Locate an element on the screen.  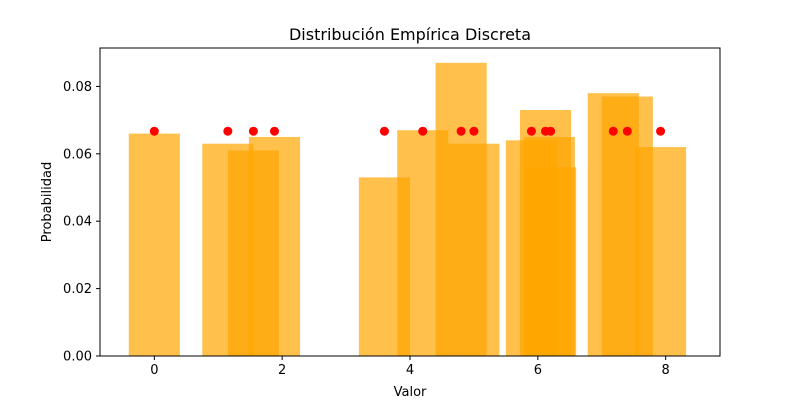
x-tick-label-0: 0 is located at coordinates (154, 370).